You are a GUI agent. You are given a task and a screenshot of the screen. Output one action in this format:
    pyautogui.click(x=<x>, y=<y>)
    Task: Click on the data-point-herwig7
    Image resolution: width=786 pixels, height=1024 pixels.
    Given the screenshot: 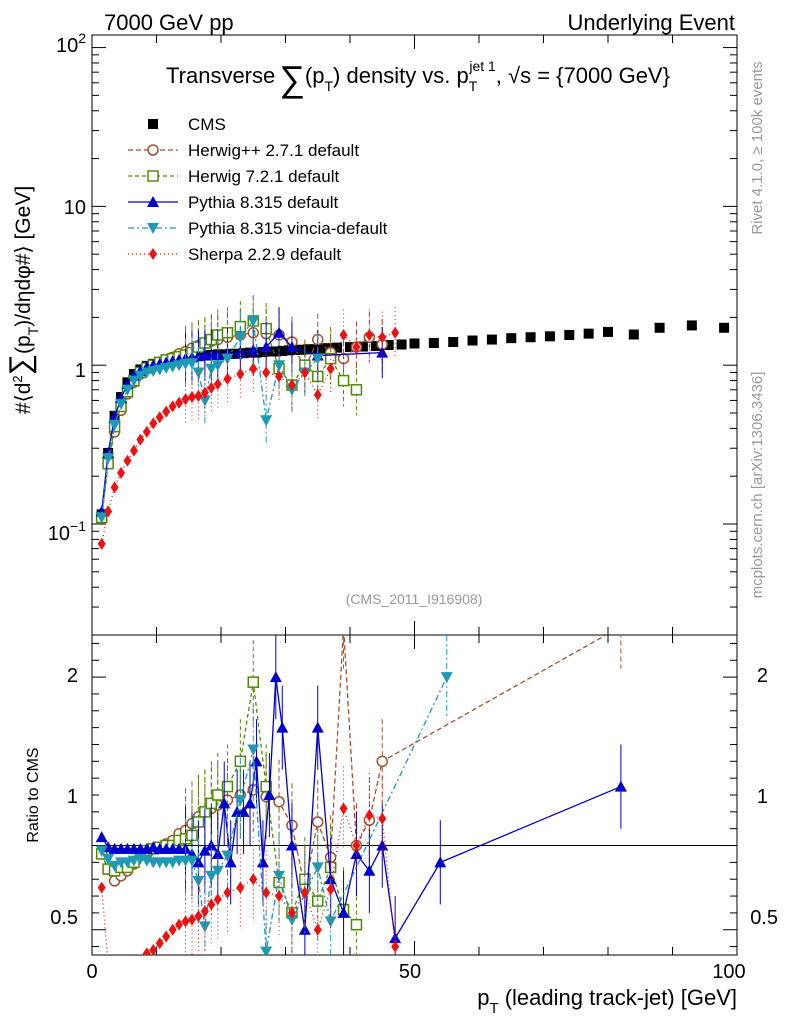 What is the action you would take?
    pyautogui.click(x=343, y=380)
    